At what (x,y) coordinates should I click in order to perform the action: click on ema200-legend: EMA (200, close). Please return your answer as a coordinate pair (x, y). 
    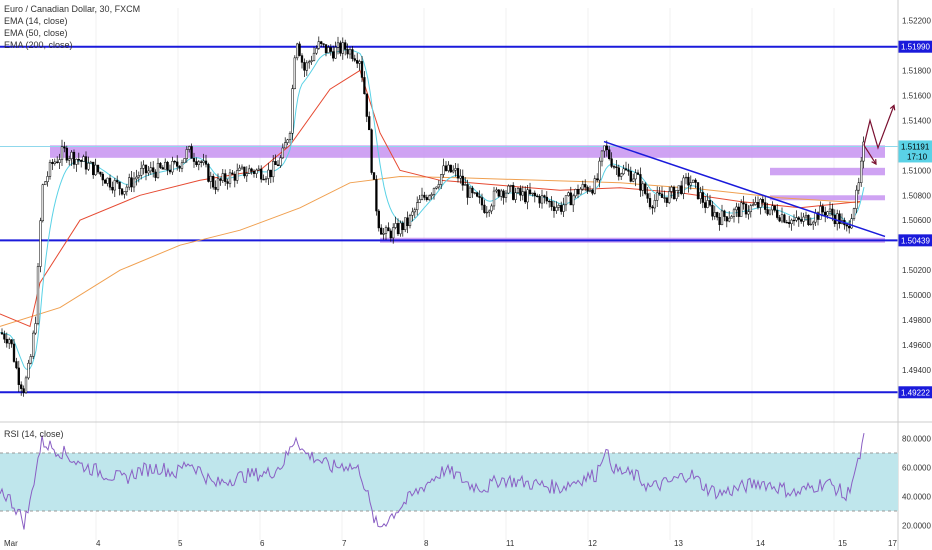
    Looking at the image, I should click on (38, 45).